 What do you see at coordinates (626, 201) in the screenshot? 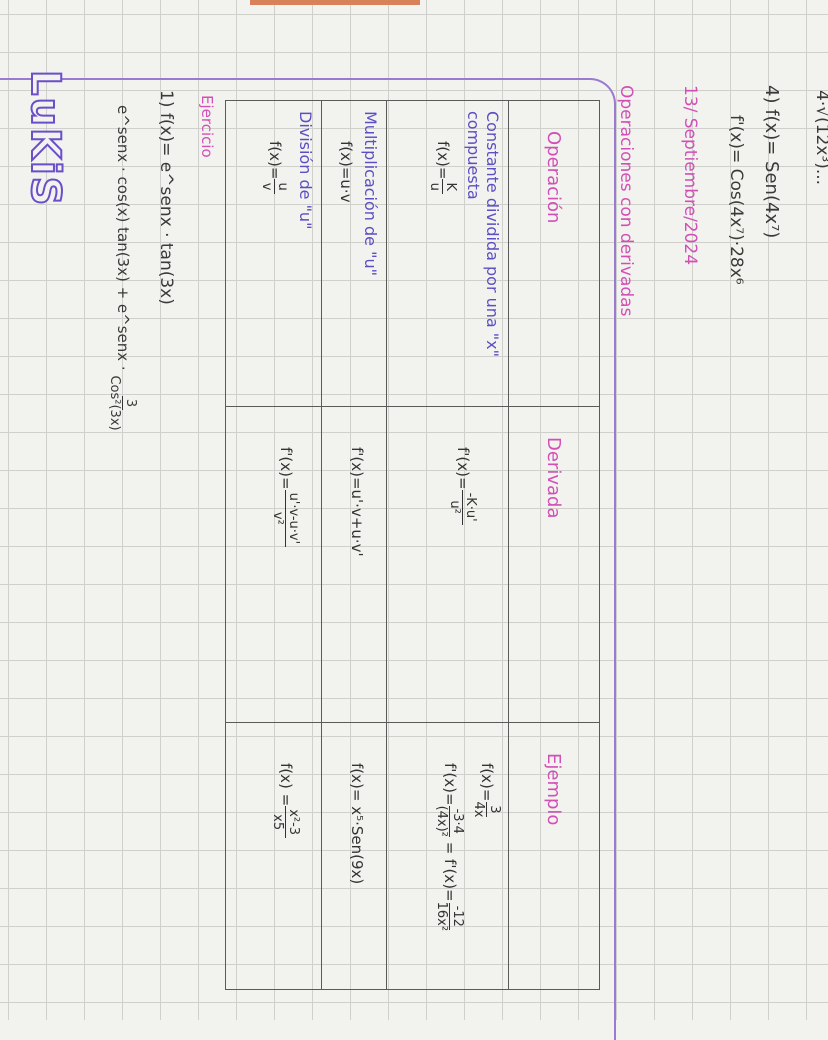
I see `topic-title: Operaciones con derivadas` at bounding box center [626, 201].